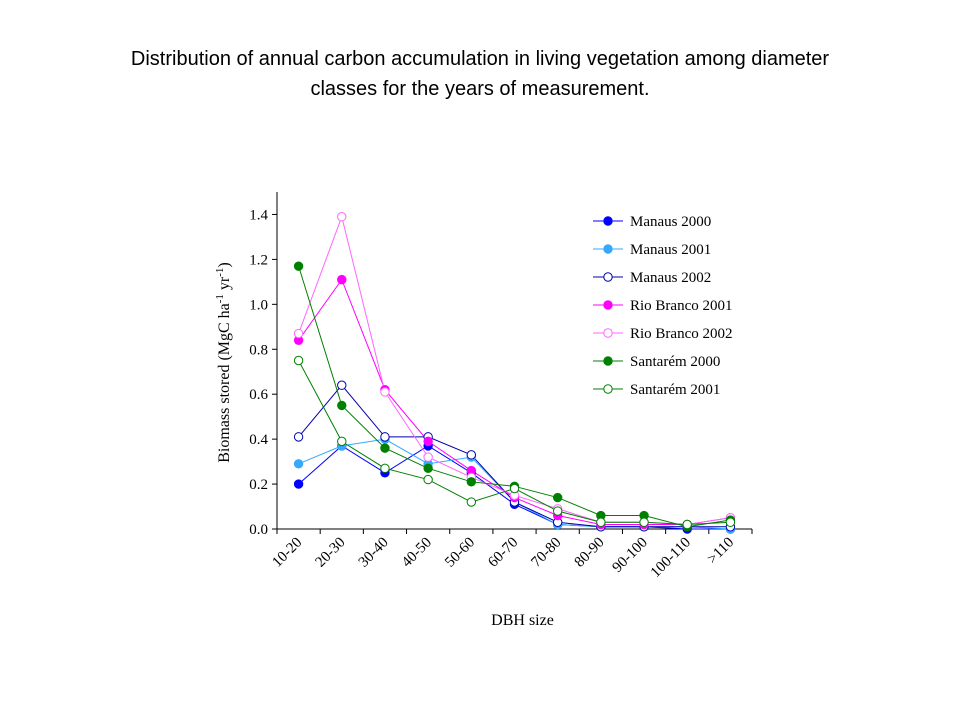 The width and height of the screenshot is (960, 720). Describe the element at coordinates (258, 350) in the screenshot. I see `y-tick-label: 0.8` at that location.